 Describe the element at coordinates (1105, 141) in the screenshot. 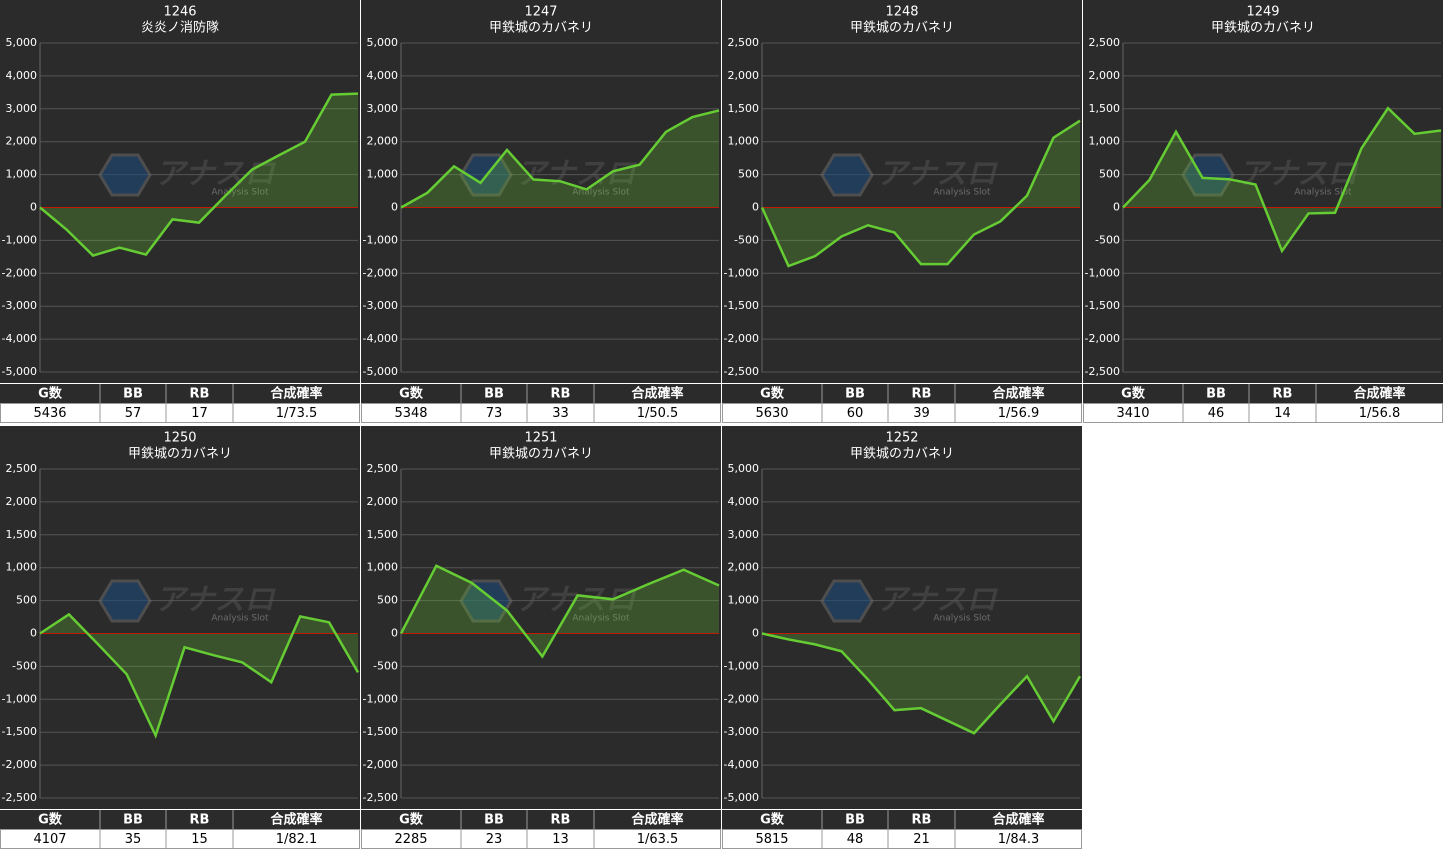

I see `y-tick-label: 1,000` at that location.